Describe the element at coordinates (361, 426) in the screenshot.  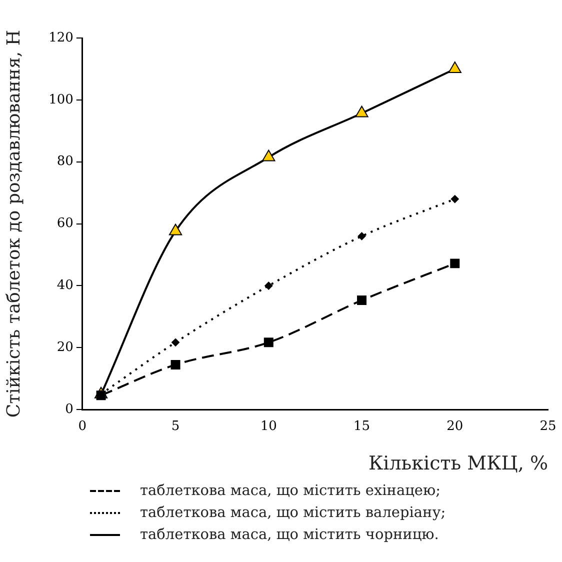
I see `x-tick-label: 15` at that location.